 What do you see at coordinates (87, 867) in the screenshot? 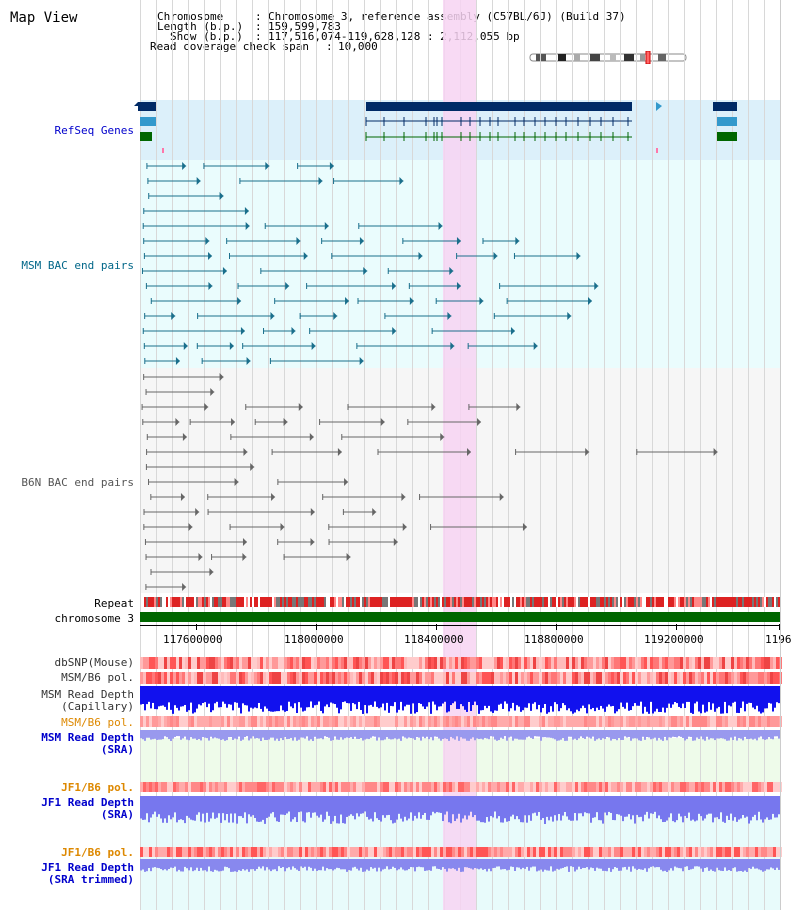
I see `track-label-jf1-read-depth-trimmed: JF1 Read Depth` at bounding box center [87, 867].